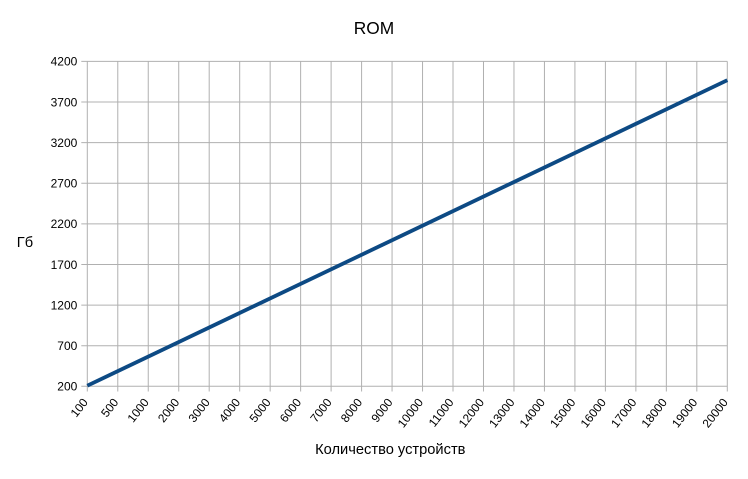  Describe the element at coordinates (64, 265) in the screenshot. I see `svg-text: 1700` at that location.